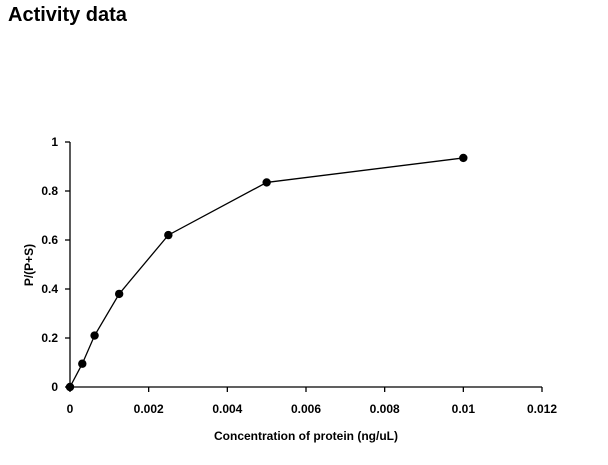 The height and width of the screenshot is (465, 608). I want to click on y-tick-label: 0.8, so click(49, 191).